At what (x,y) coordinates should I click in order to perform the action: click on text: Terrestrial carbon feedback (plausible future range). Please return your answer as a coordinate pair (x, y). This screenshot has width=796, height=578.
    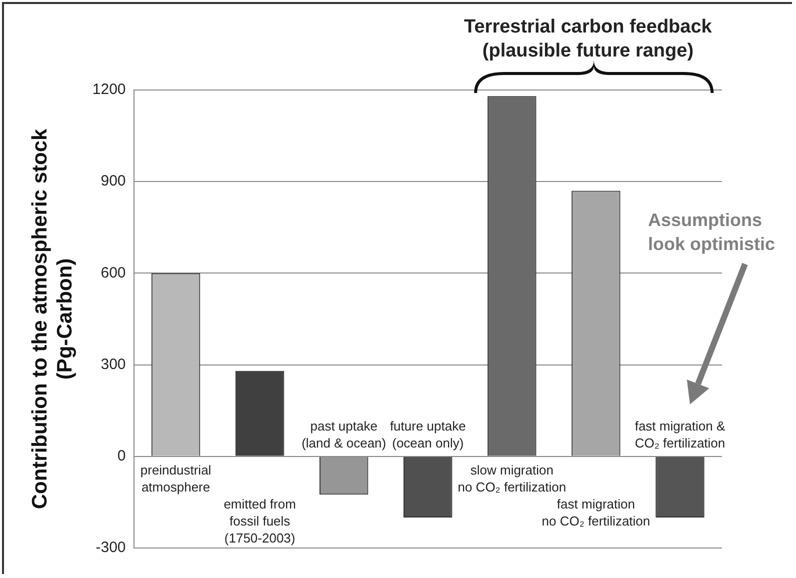
    Looking at the image, I should click on (588, 39).